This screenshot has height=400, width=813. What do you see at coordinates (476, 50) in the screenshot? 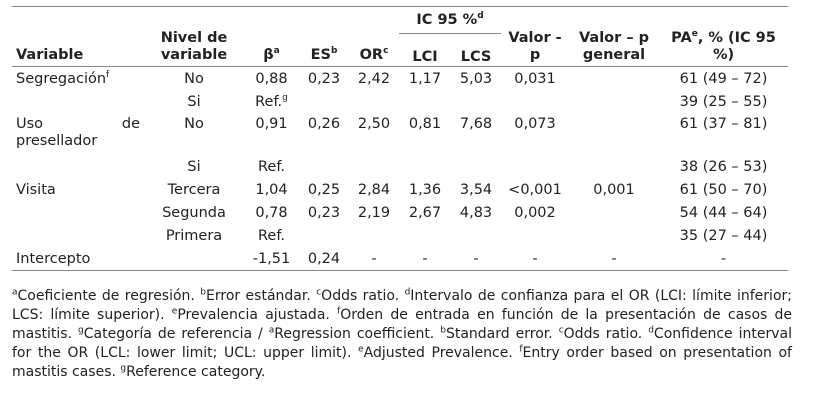
I see `header-lcs: LCS` at bounding box center [476, 50].